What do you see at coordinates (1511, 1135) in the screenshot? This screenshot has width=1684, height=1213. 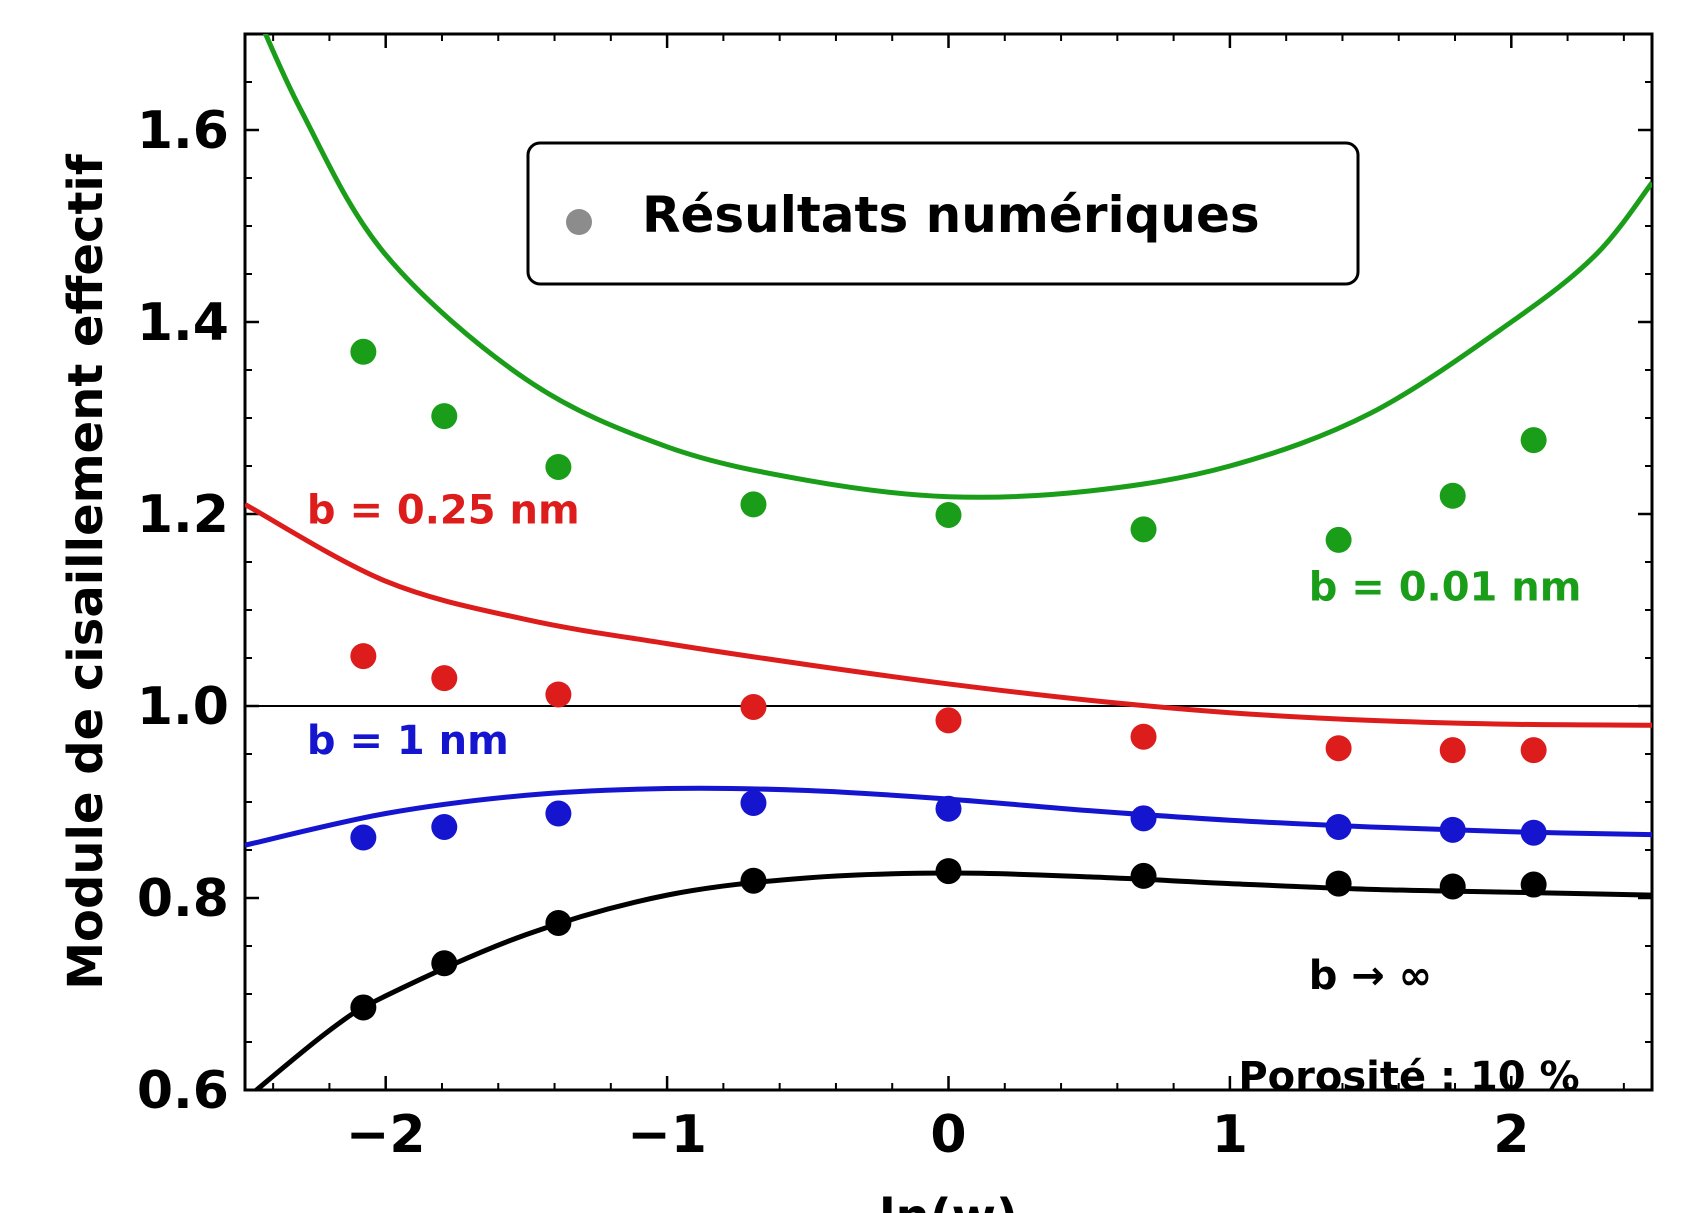 I see `x-tick-label: 2` at bounding box center [1511, 1135].